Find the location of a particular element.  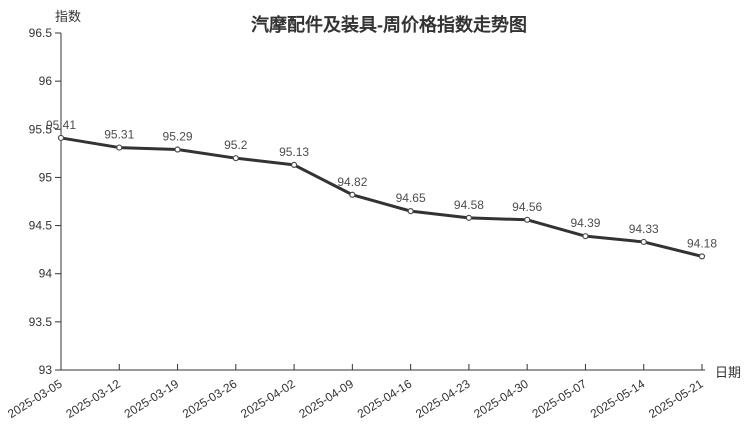

data-point-label: 95.13 is located at coordinates (294, 152).